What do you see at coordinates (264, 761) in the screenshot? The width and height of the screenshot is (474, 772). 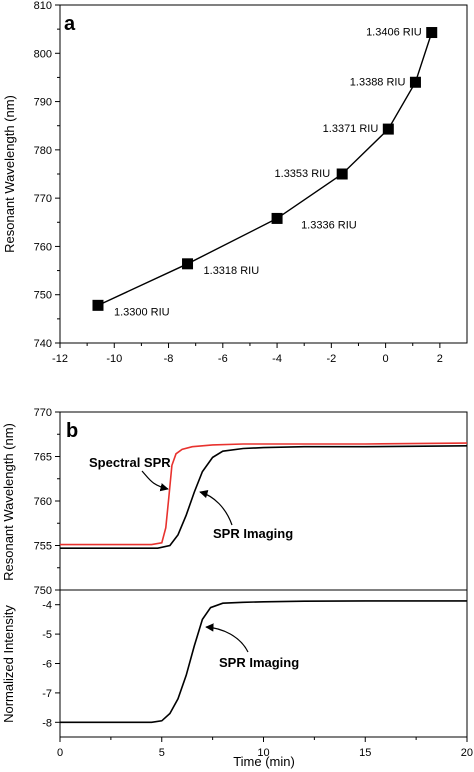 I see `panel-c-x-axis-title: Time (min)` at bounding box center [264, 761].